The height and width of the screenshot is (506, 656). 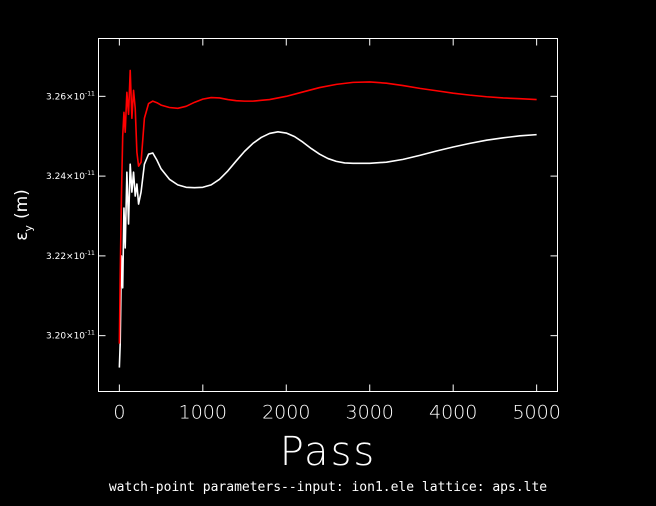 I want to click on y-tick-label: 3.20×10⁻¹¹, so click(x=70, y=336).